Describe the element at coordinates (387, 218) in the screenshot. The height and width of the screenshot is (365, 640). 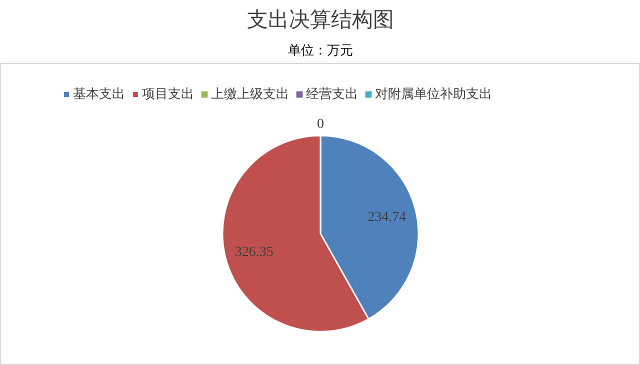
I see `data-label: 234.74` at that location.